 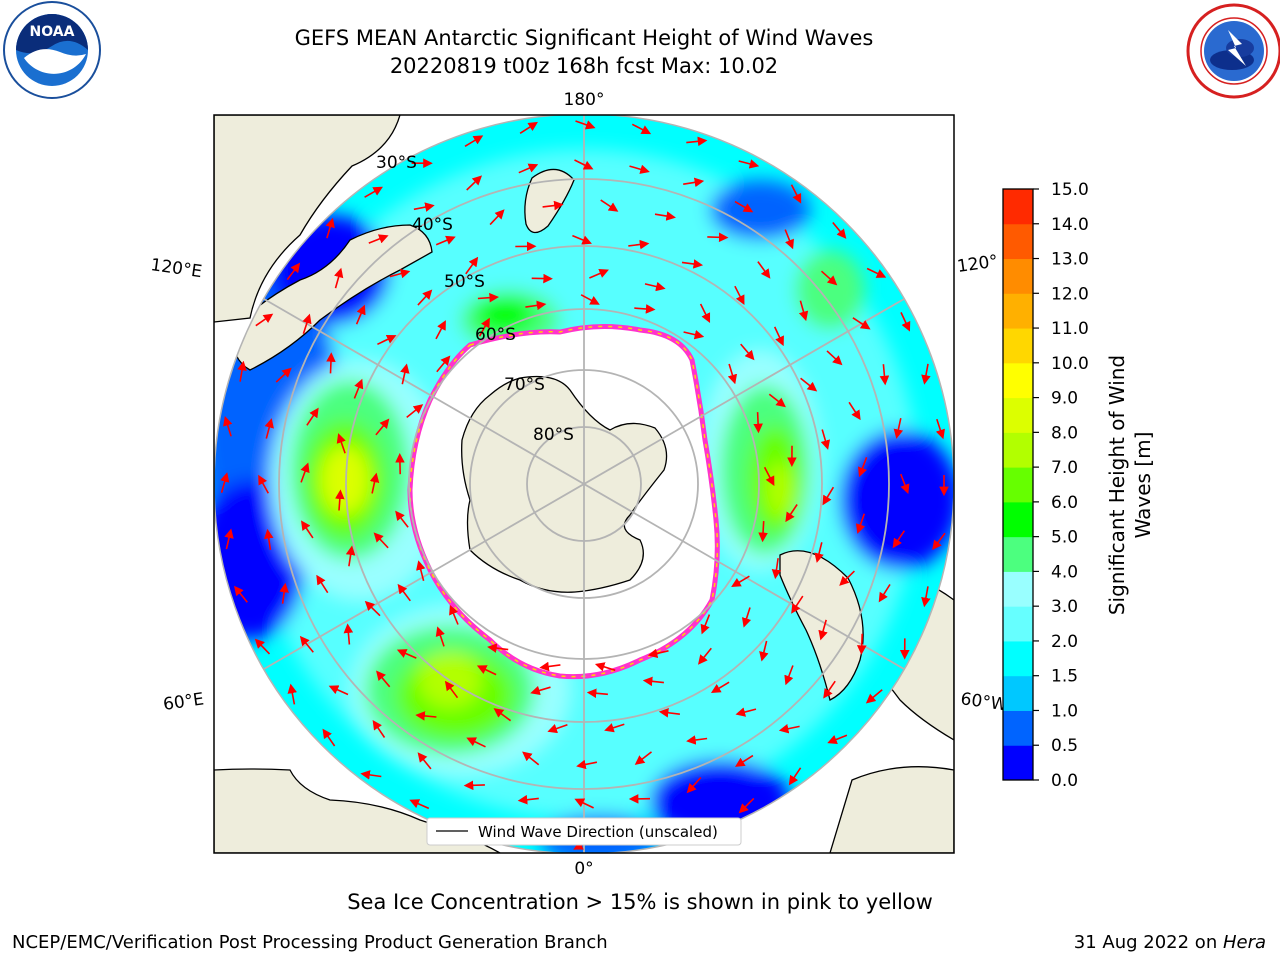 What do you see at coordinates (1148, 942) in the screenshot?
I see `footer-date-text: 31 Aug 2022 on` at bounding box center [1148, 942].